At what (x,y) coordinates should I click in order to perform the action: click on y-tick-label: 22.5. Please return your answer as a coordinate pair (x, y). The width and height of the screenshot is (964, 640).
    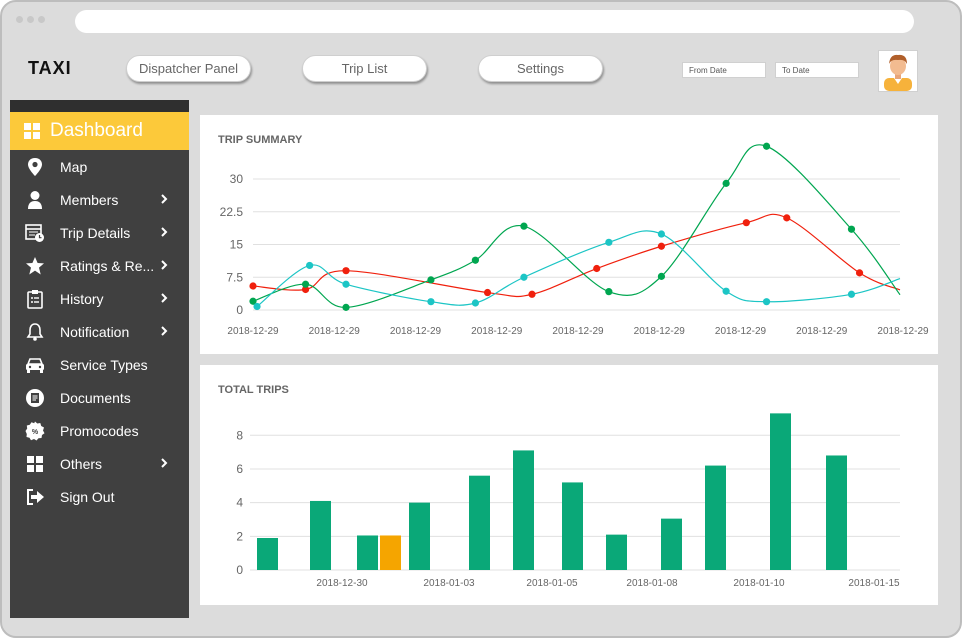
    Looking at the image, I should click on (232, 212).